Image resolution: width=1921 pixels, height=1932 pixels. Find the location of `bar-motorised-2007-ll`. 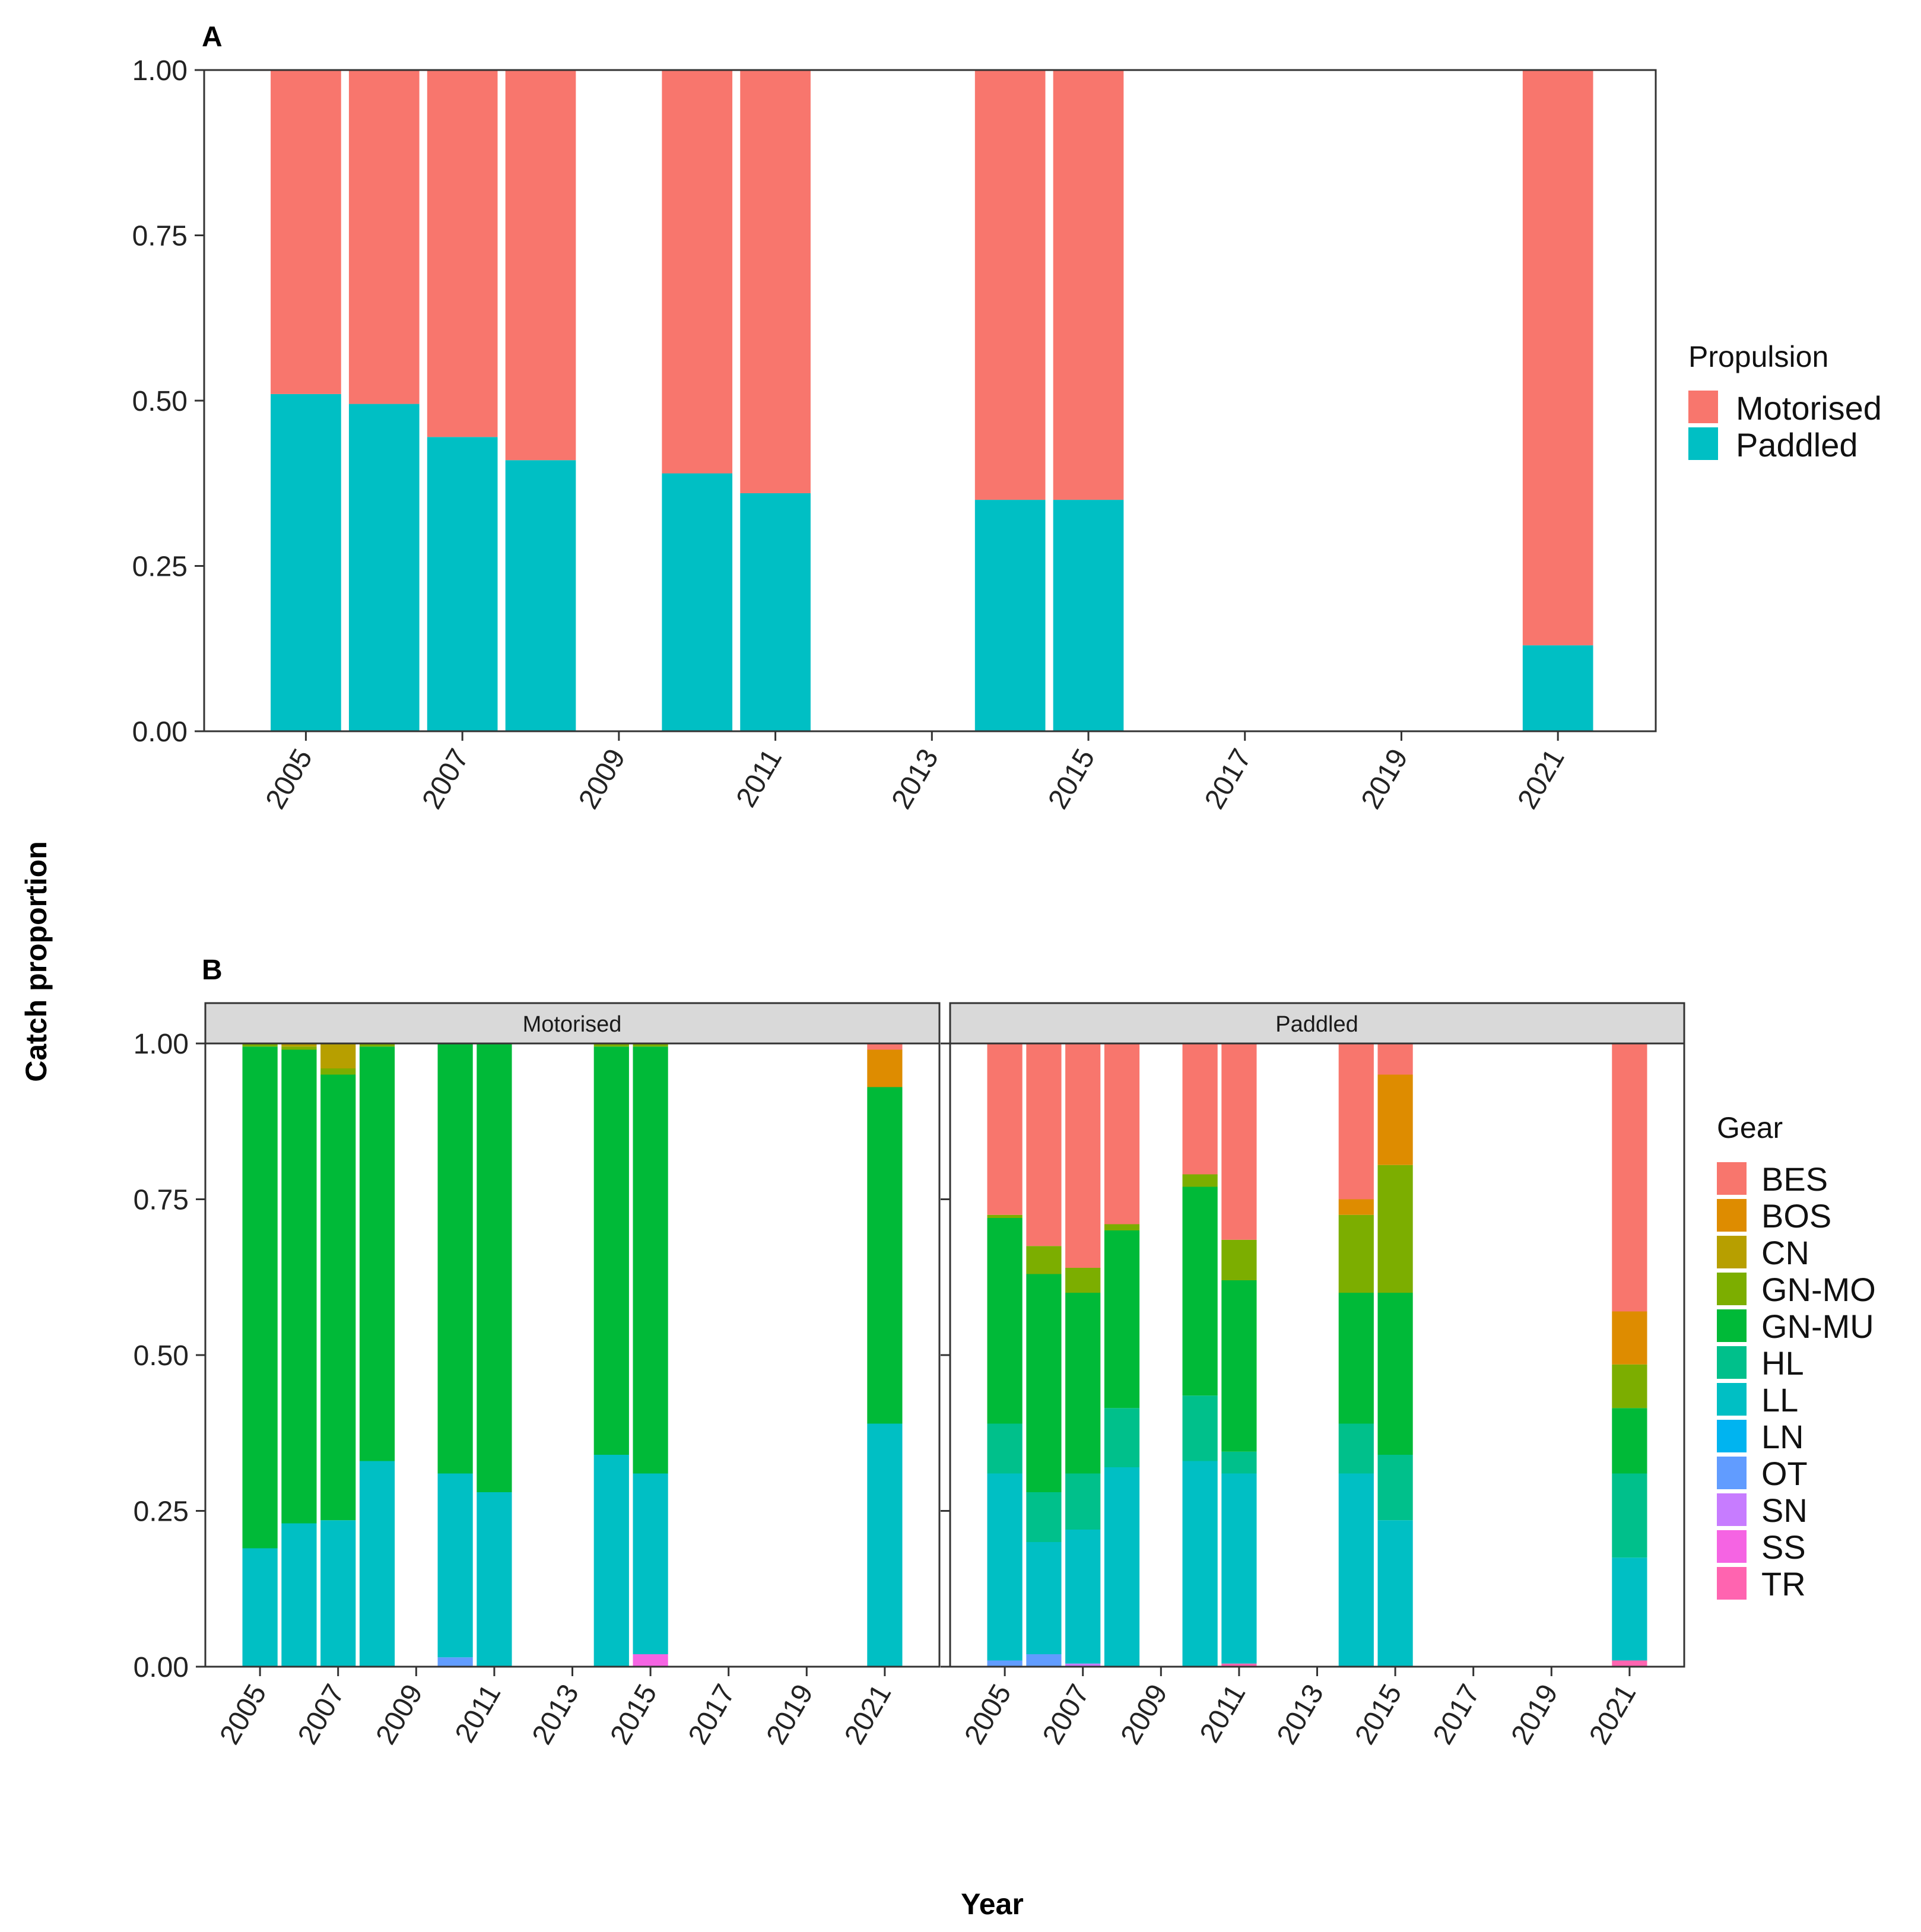

bar-motorised-2007-ll is located at coordinates (338, 1593).